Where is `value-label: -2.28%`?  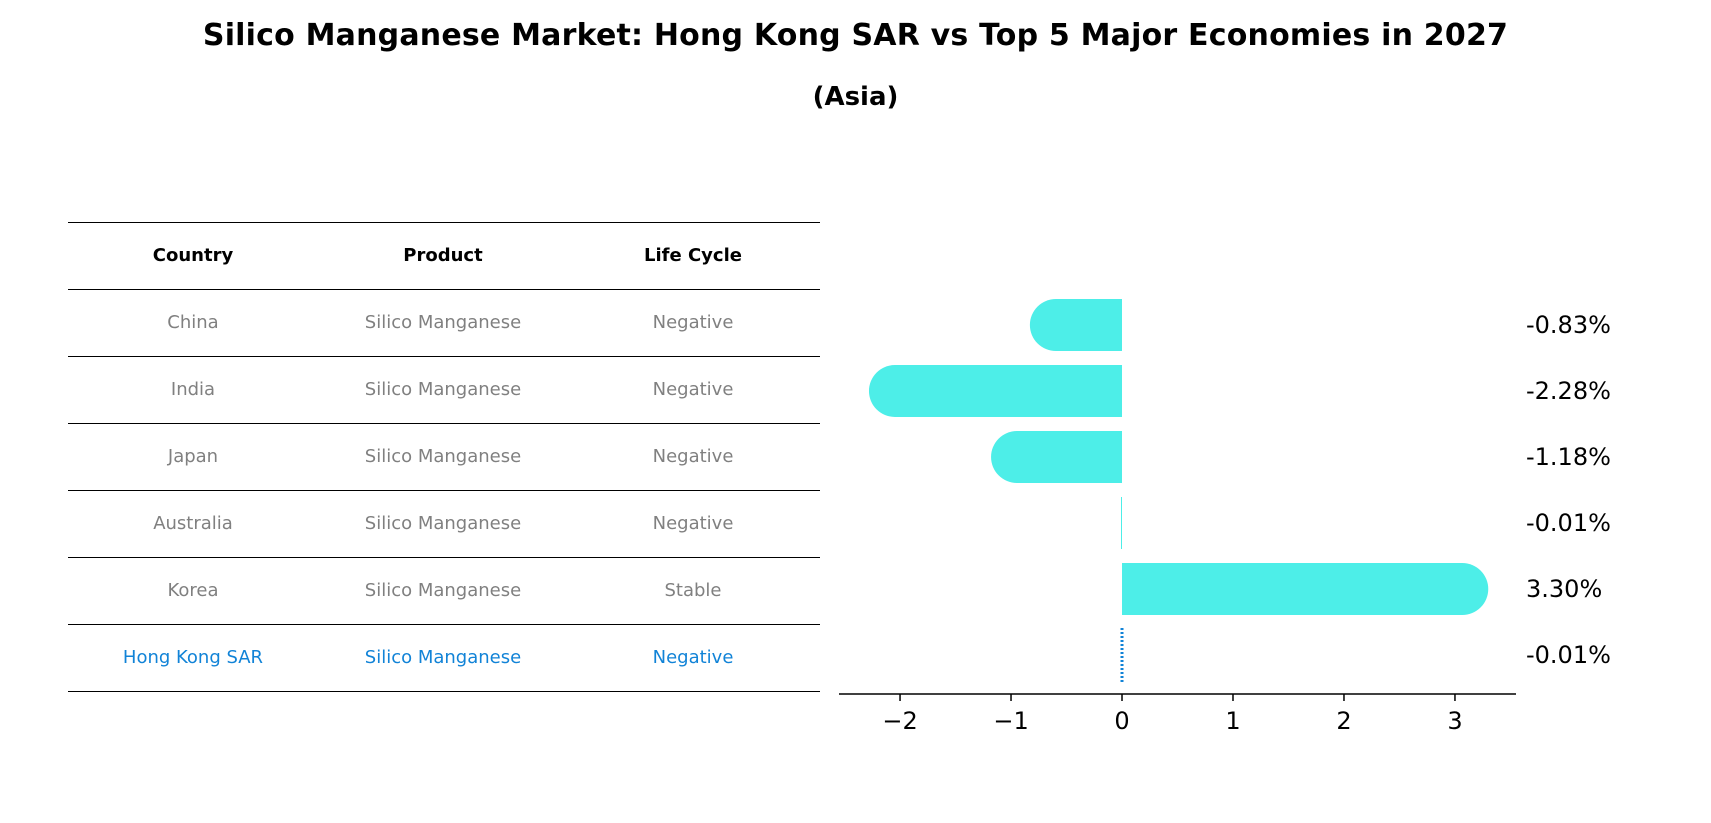 value-label: -2.28% is located at coordinates (1568, 391).